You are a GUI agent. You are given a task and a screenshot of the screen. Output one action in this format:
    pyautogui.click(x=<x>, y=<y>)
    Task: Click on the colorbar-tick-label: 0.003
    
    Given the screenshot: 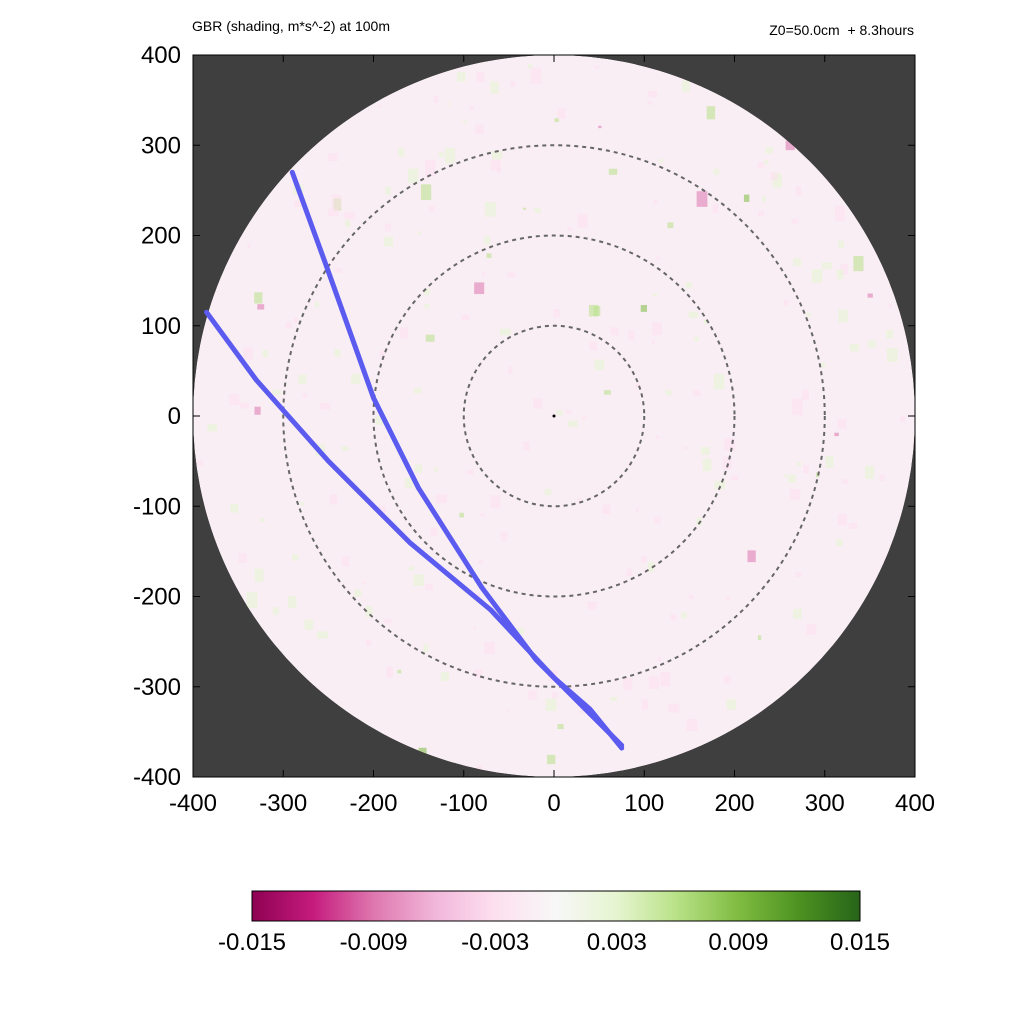 What is the action you would take?
    pyautogui.click(x=617, y=942)
    